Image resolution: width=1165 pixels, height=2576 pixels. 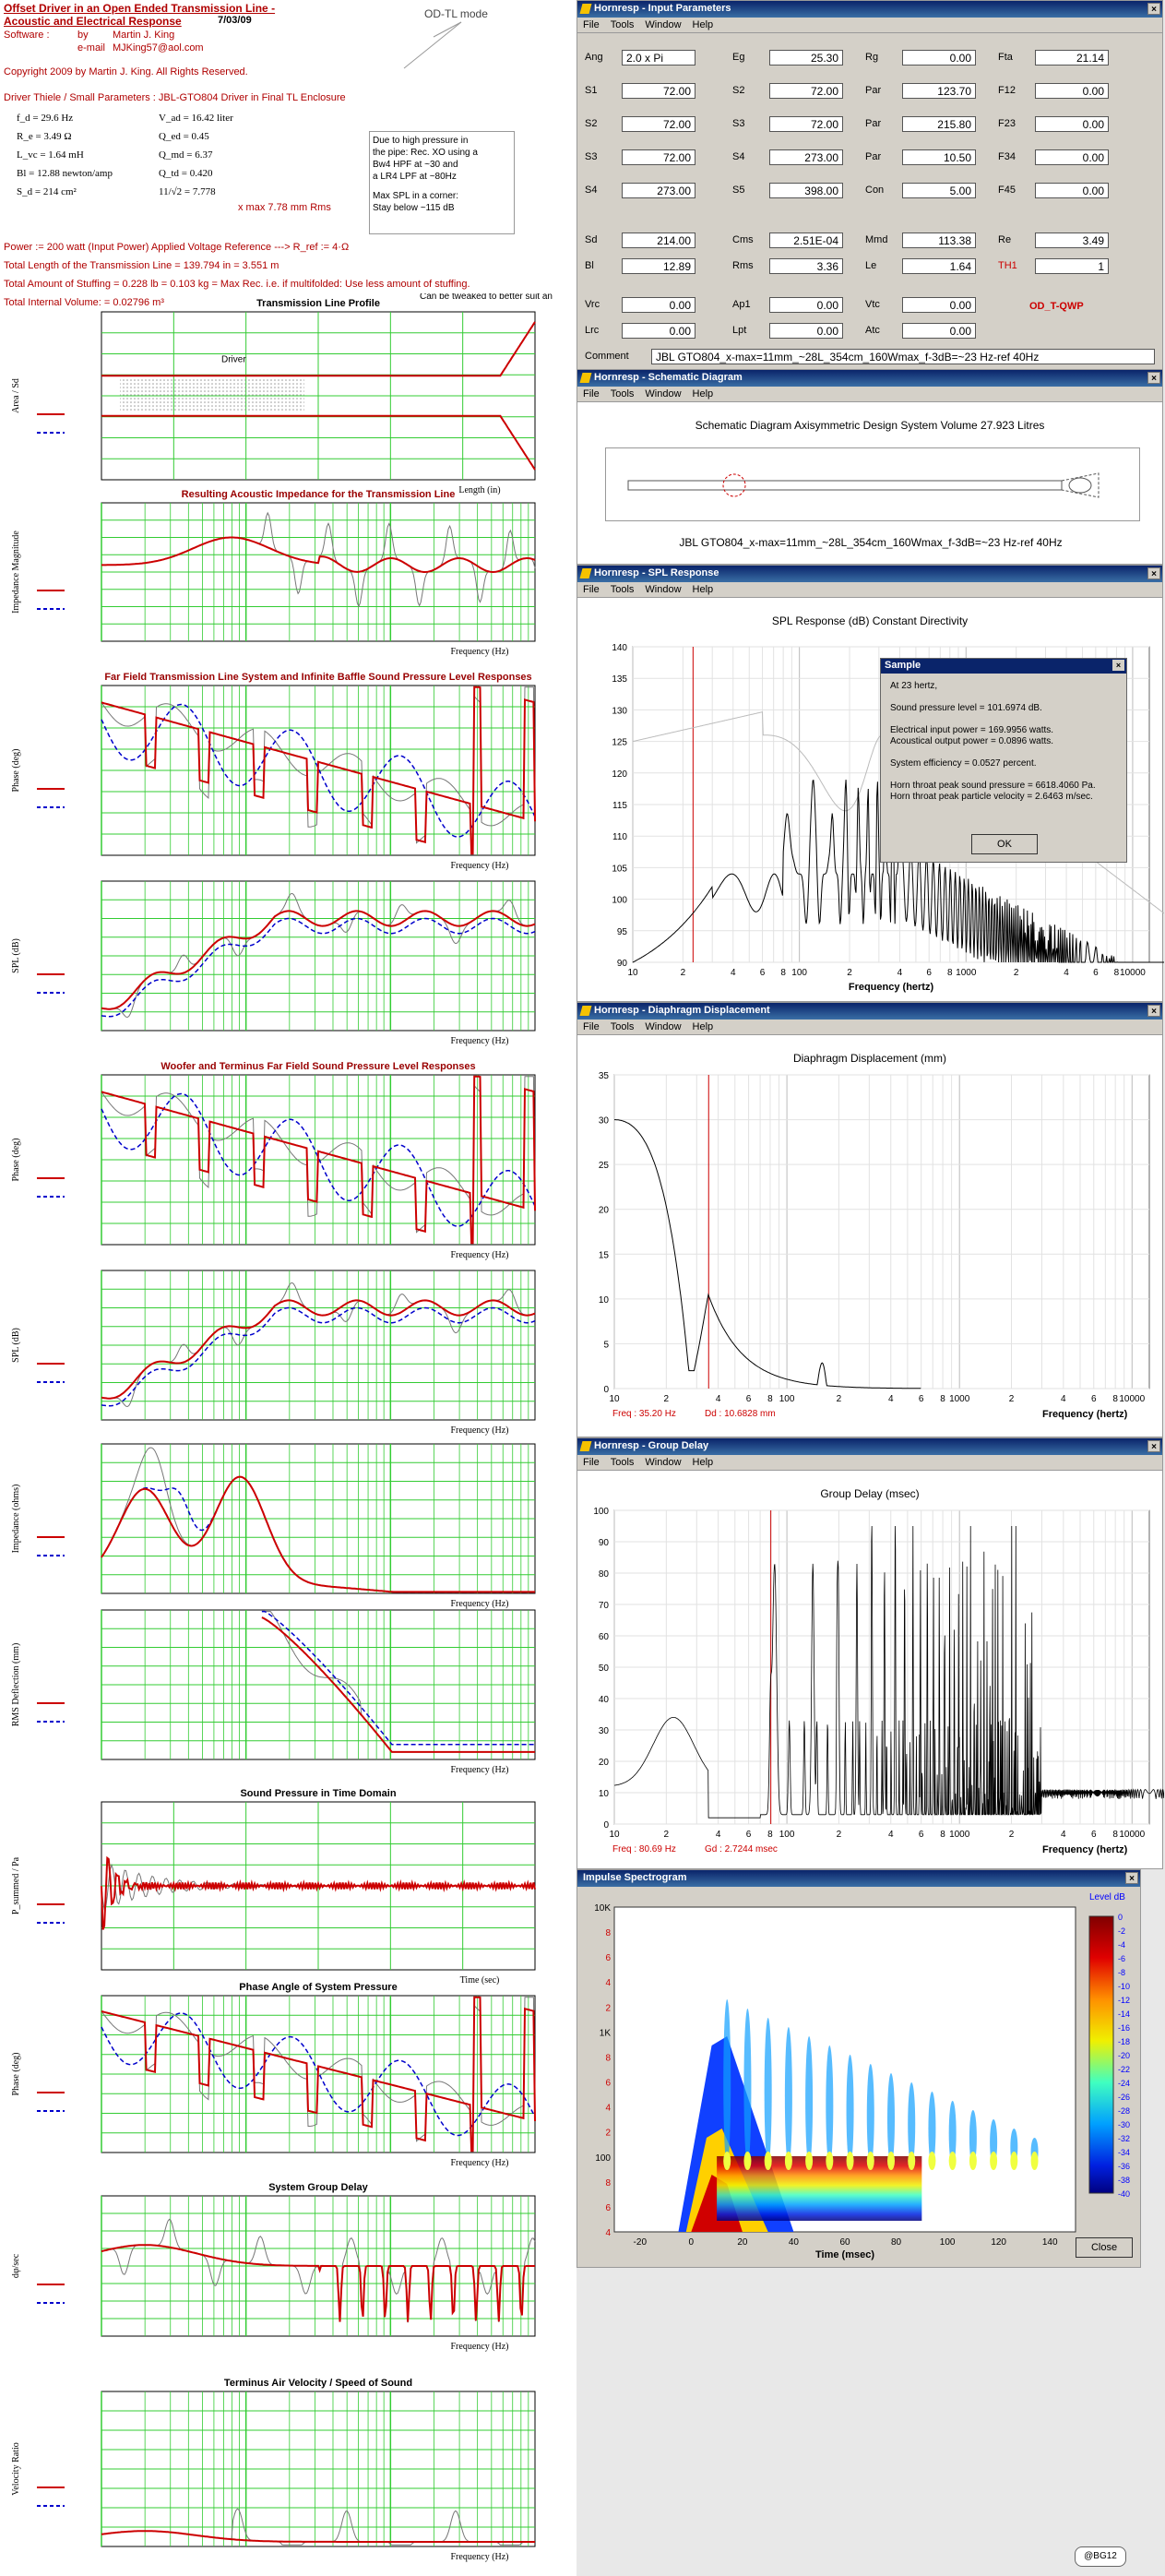 I want to click on param-value-s1: 72.00, so click(x=658, y=91).